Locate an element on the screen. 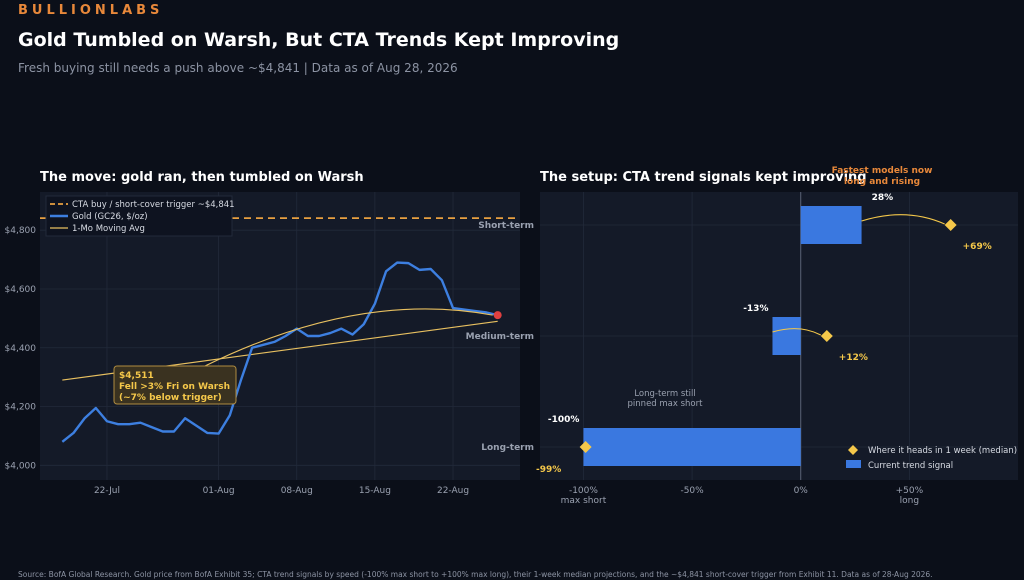 This screenshot has width=1024, height=580. legend-label: Gold (GC26, $/oz) is located at coordinates (110, 217).